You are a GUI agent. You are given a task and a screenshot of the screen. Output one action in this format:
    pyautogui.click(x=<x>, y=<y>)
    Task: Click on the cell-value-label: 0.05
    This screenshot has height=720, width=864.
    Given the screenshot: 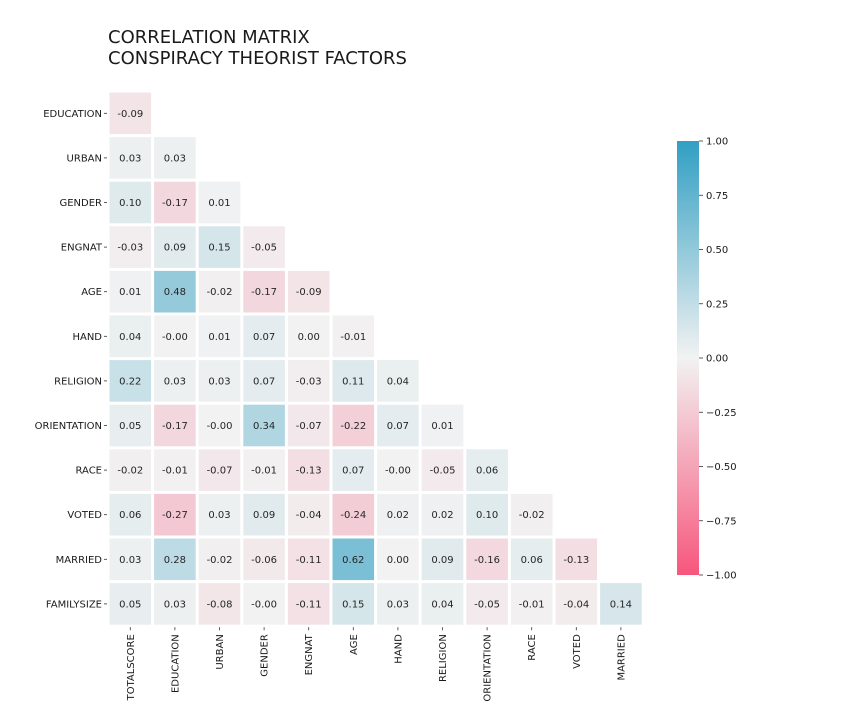 What is the action you would take?
    pyautogui.click(x=130, y=604)
    